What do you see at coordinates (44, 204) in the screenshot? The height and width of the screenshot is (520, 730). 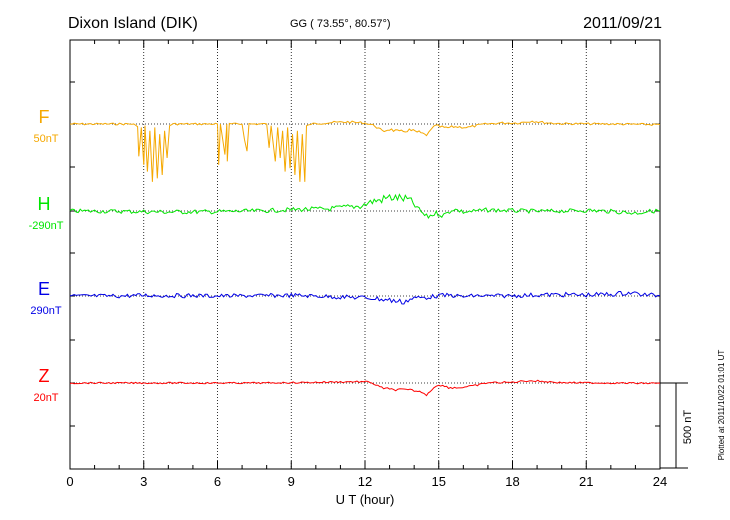 I see `series-name-h: H` at bounding box center [44, 204].